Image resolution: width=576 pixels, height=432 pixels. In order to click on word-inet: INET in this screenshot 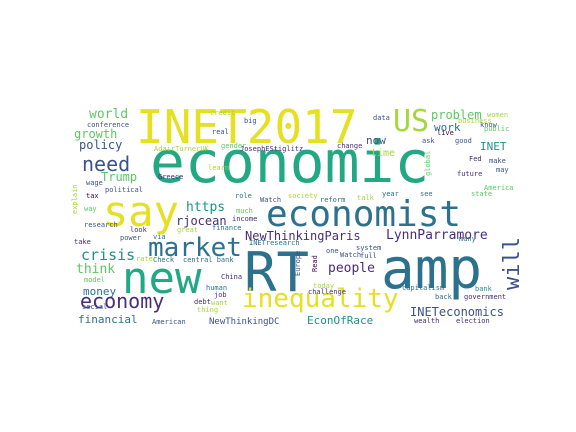, I will do `click(493, 146)`.